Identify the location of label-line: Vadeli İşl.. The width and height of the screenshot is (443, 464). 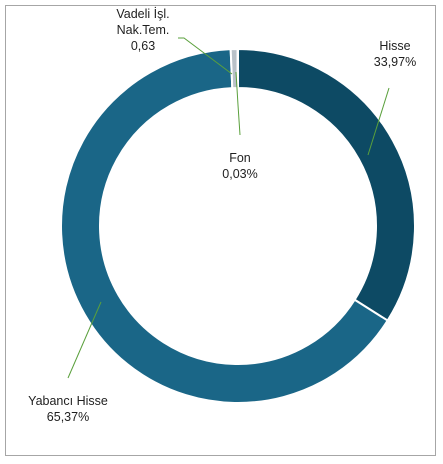
(142, 14).